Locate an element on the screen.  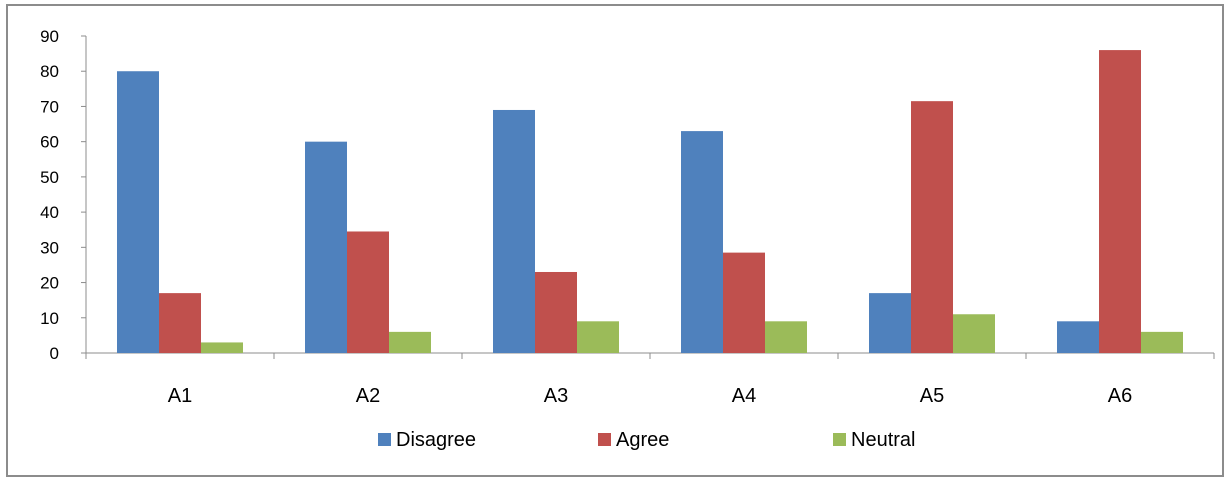
bar-neutral-a6 is located at coordinates (1162, 342).